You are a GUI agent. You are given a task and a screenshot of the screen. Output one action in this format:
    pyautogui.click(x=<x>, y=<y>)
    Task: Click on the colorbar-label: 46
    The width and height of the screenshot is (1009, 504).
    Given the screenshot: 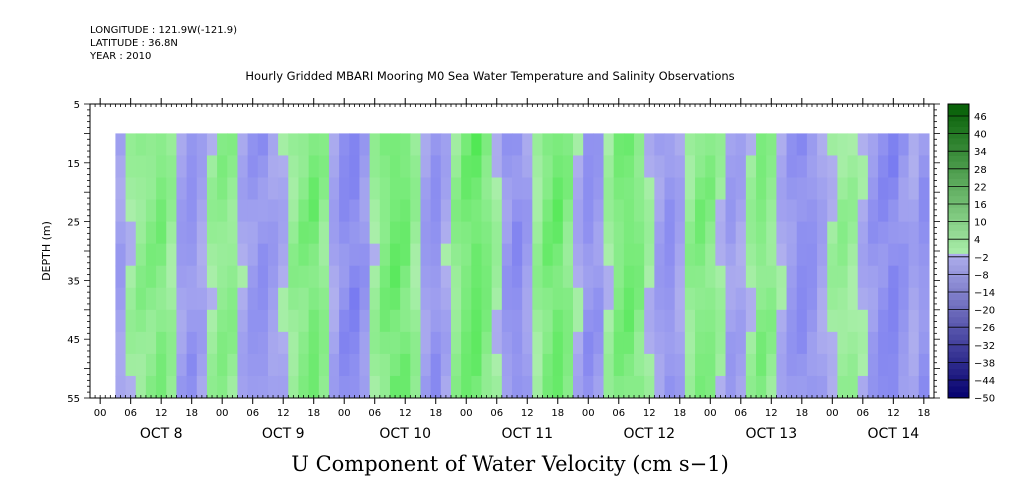 What is the action you would take?
    pyautogui.click(x=980, y=117)
    